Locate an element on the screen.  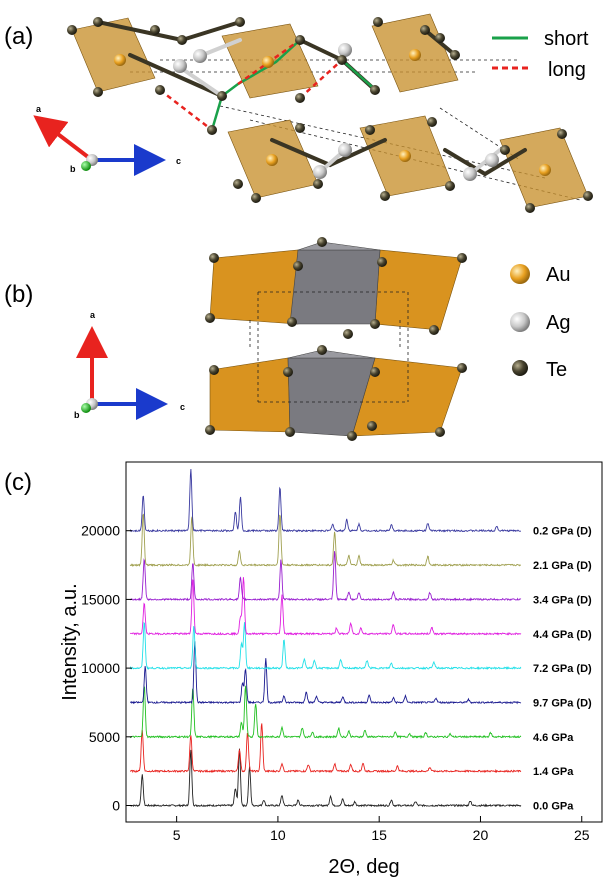
octahedra-b is located at coordinates (336, 339).